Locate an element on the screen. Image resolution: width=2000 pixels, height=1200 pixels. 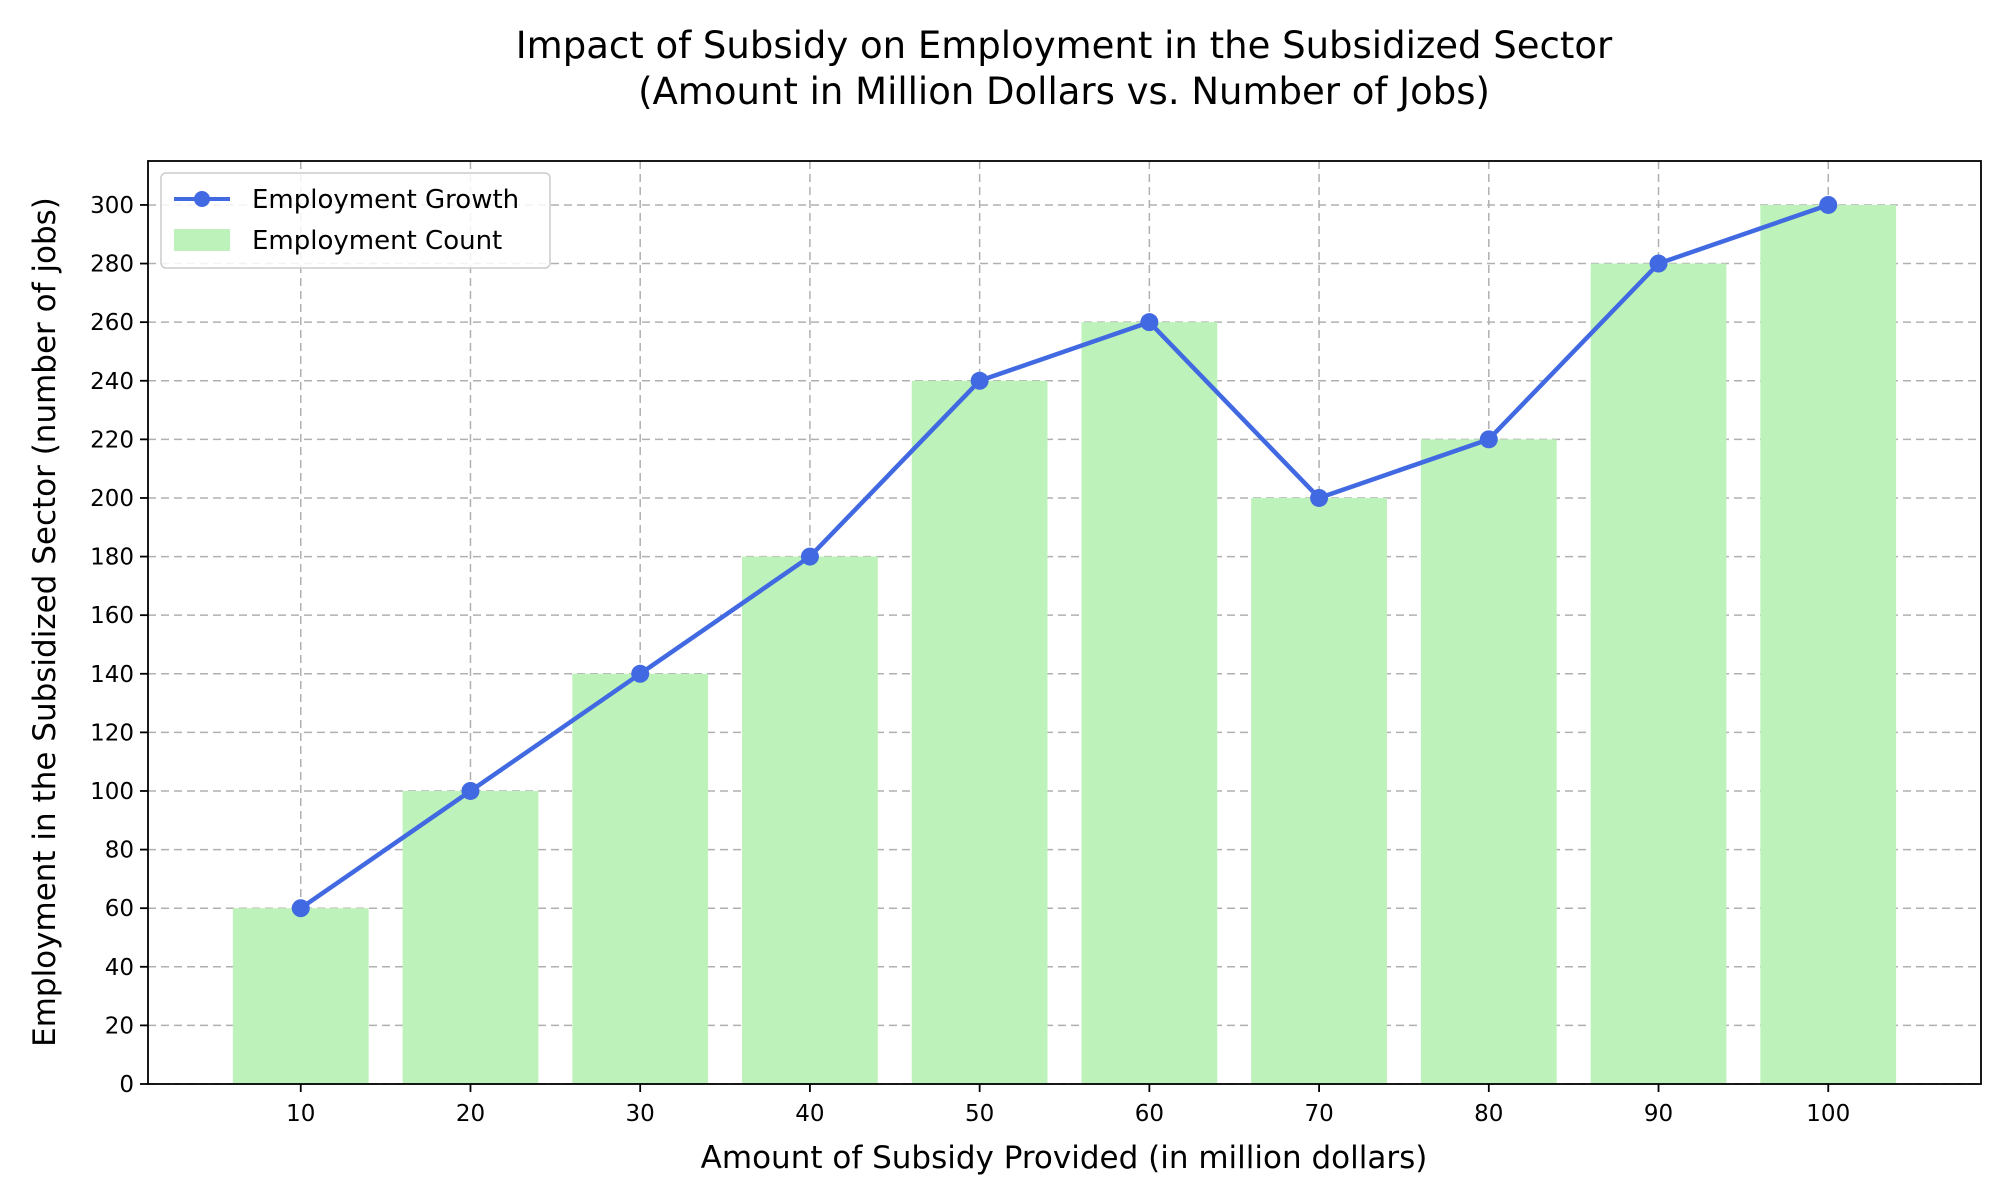
y-tick-label: 160 is located at coordinates (112, 616).